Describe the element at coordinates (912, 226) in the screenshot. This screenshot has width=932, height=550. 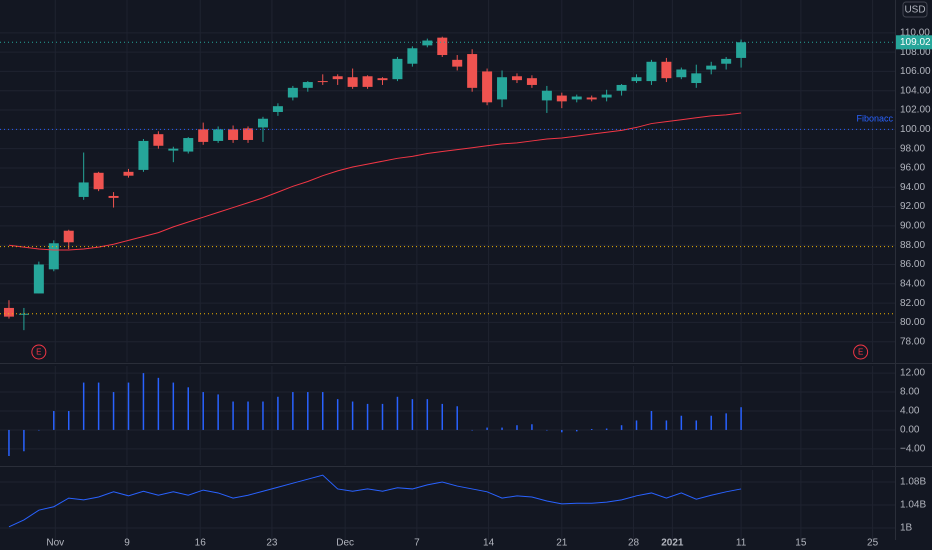
I see `y-tick-label: 90.00` at that location.